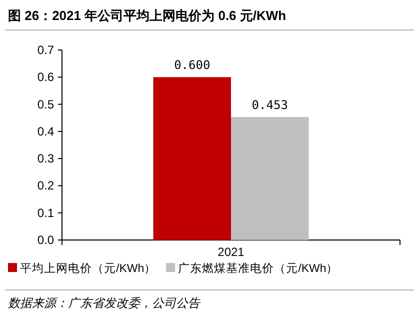 Image resolution: width=419 pixels, height=327 pixels. Describe the element at coordinates (192, 65) in the screenshot. I see `data-label: 0.600` at that location.